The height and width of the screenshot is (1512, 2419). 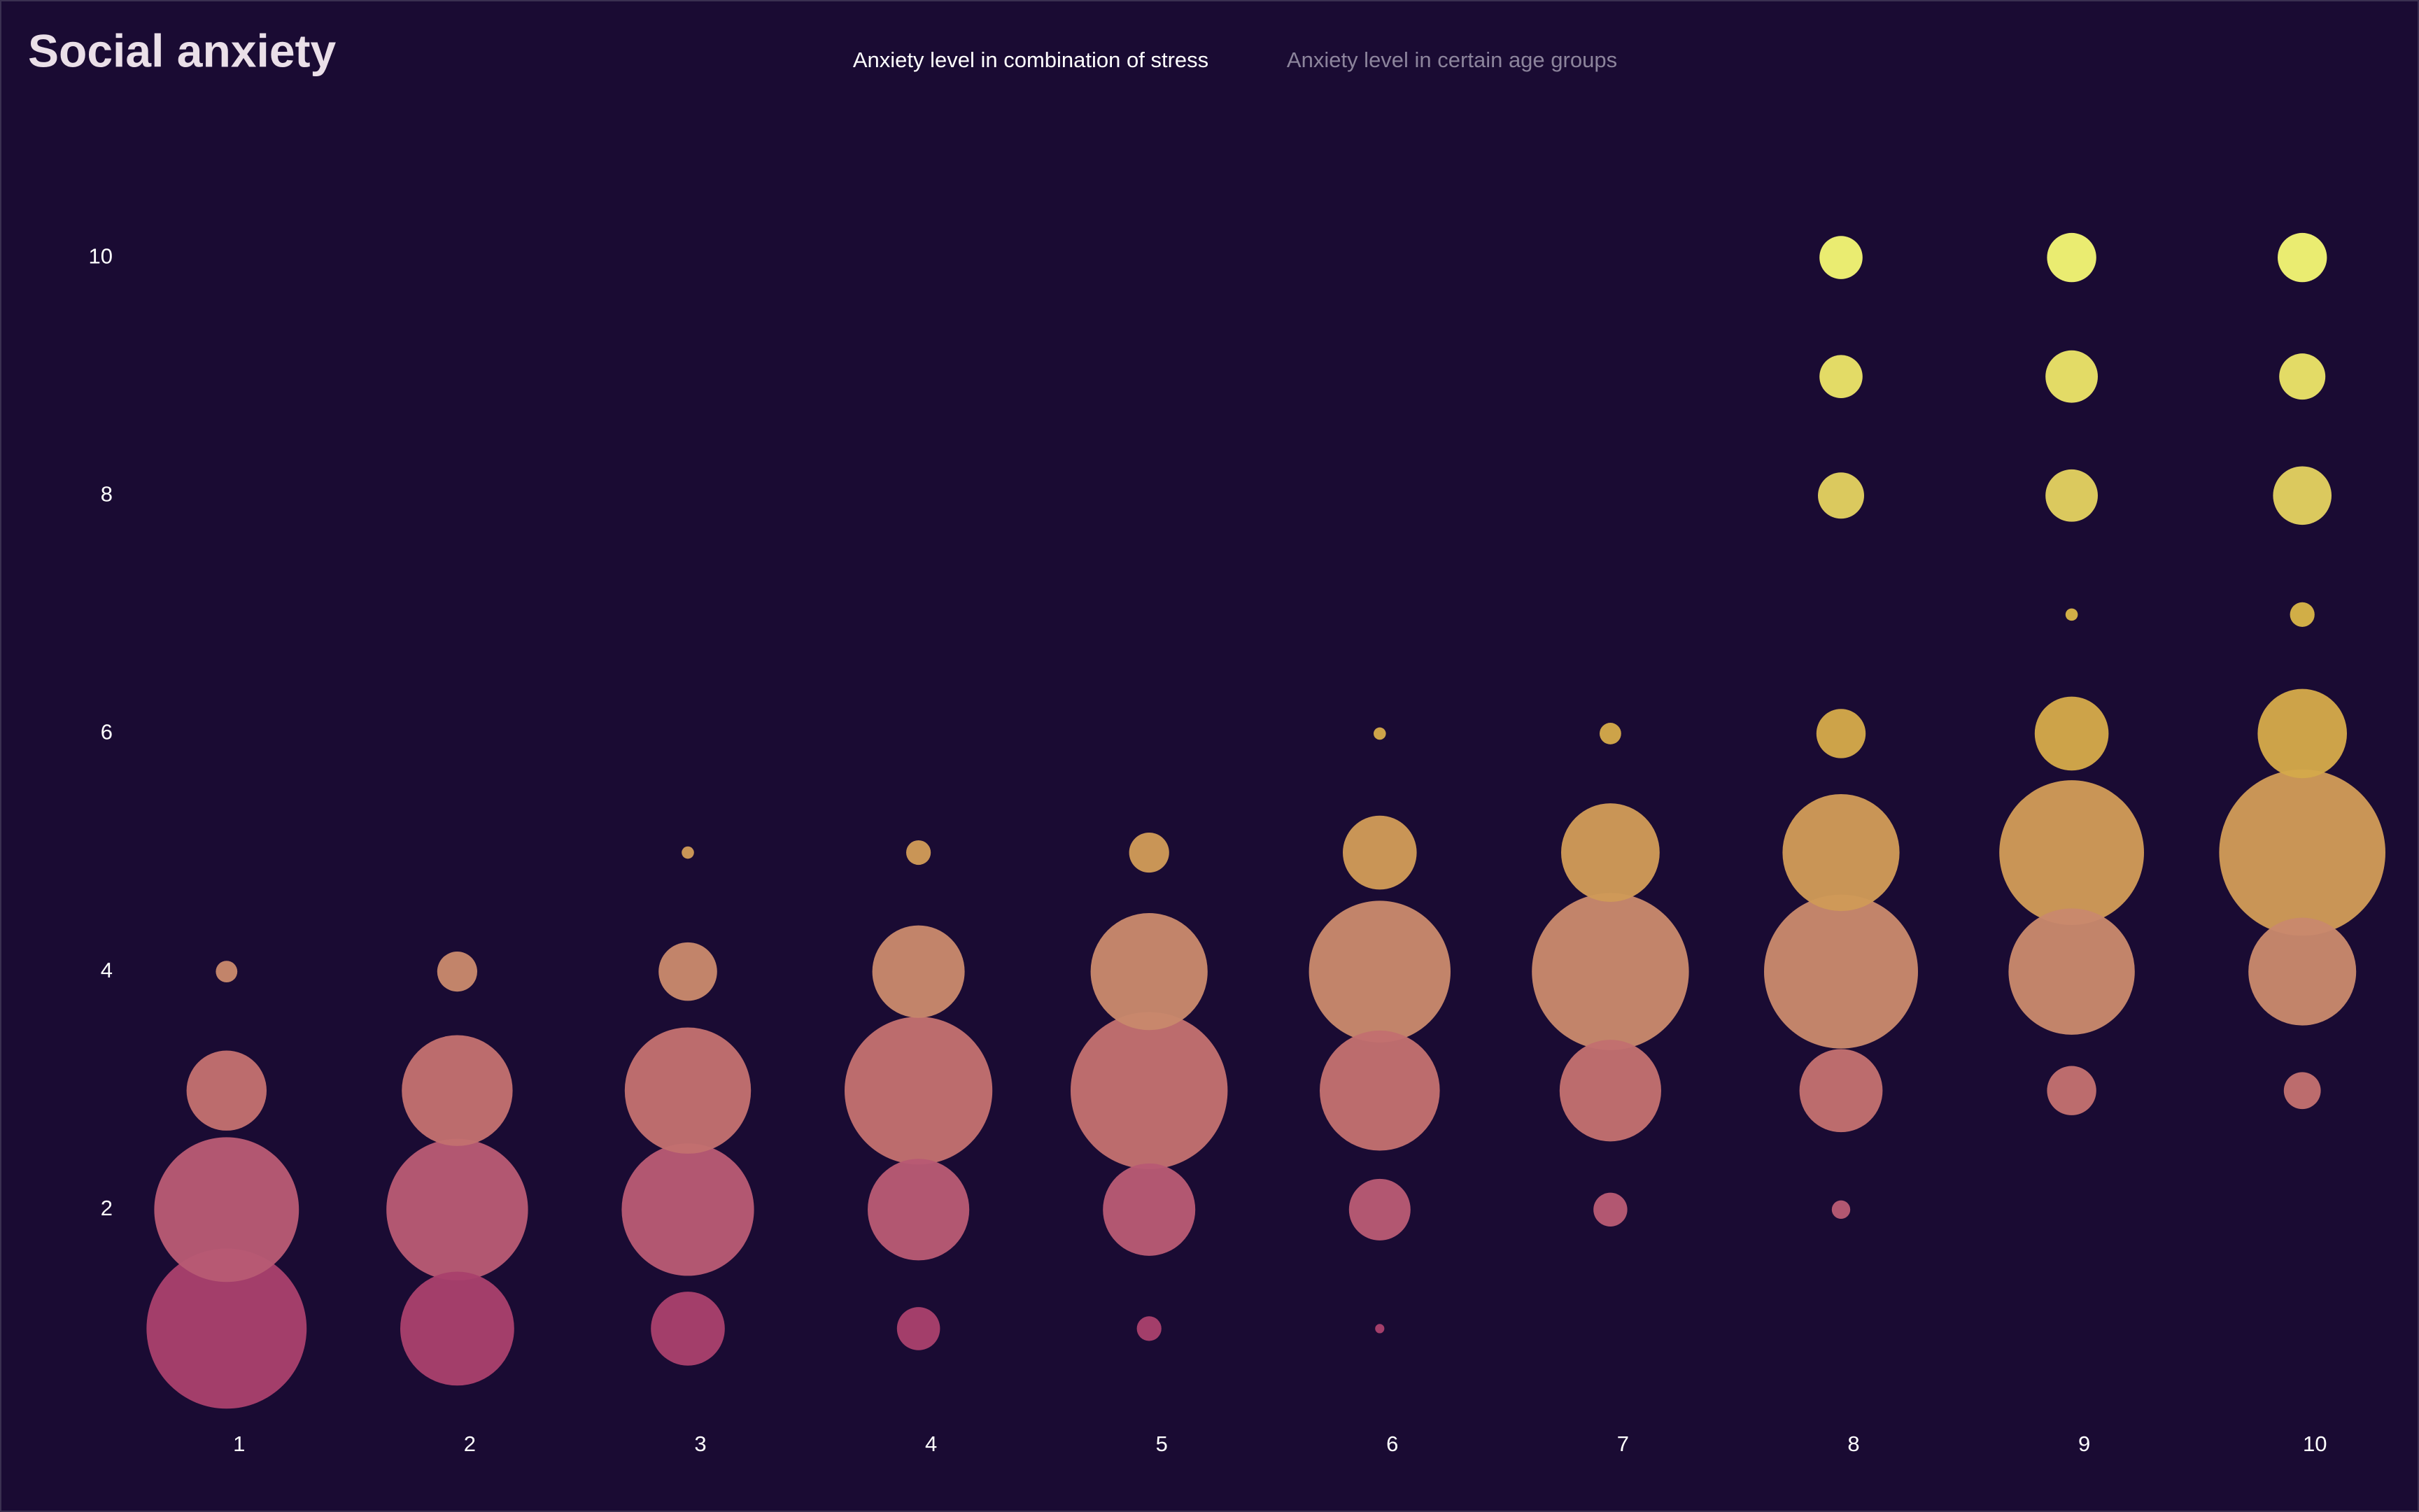 What do you see at coordinates (182, 50) in the screenshot?
I see `chart-title: Social anxiety` at bounding box center [182, 50].